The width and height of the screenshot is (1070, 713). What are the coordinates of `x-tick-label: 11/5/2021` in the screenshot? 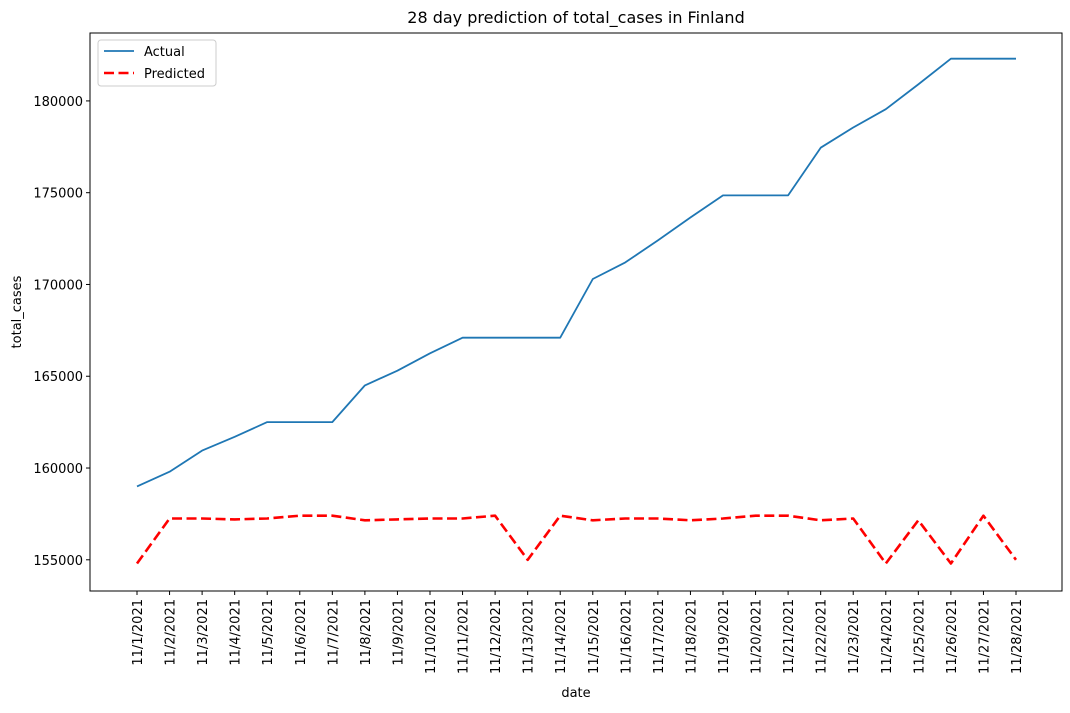 It's located at (268, 632).